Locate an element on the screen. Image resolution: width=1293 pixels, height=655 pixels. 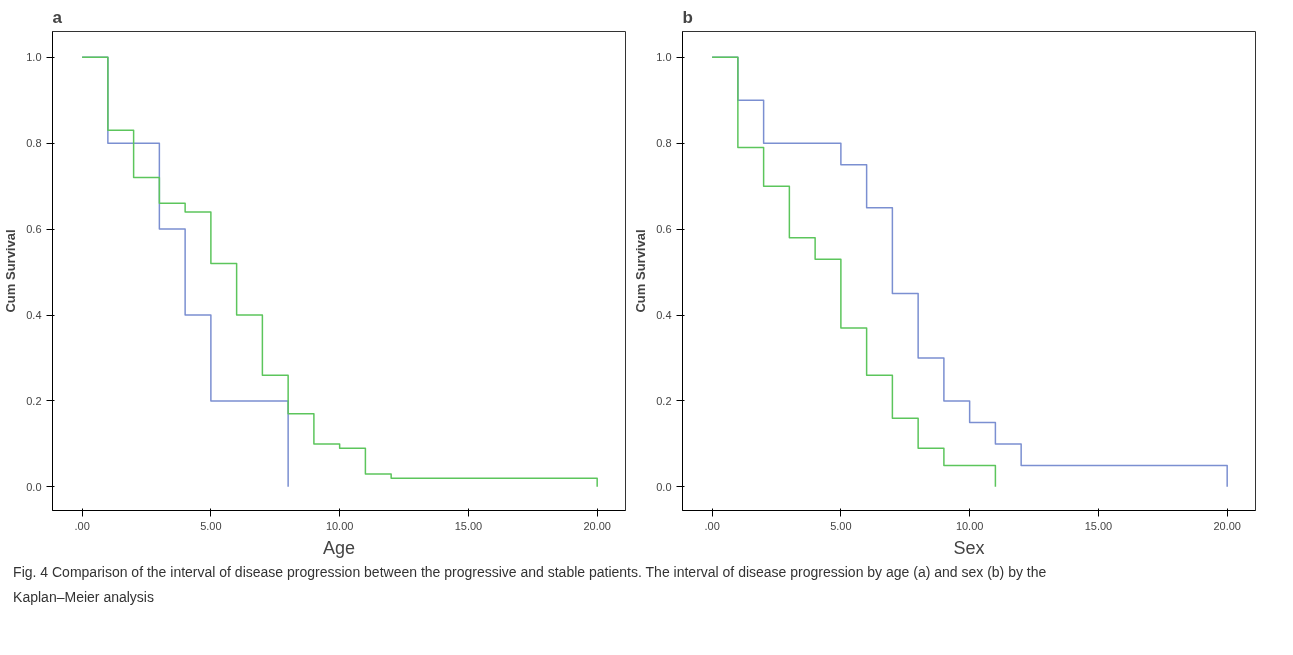
x-axis-title: Sex is located at coordinates (969, 547).